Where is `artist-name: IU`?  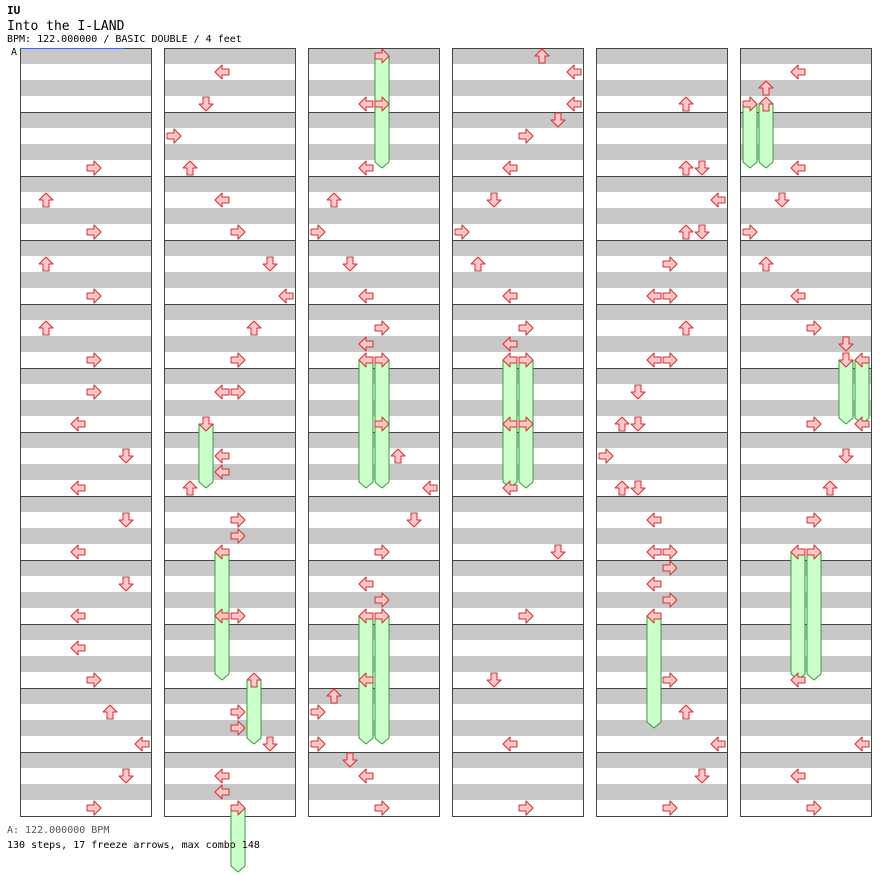
artist-name: IU is located at coordinates (14, 10).